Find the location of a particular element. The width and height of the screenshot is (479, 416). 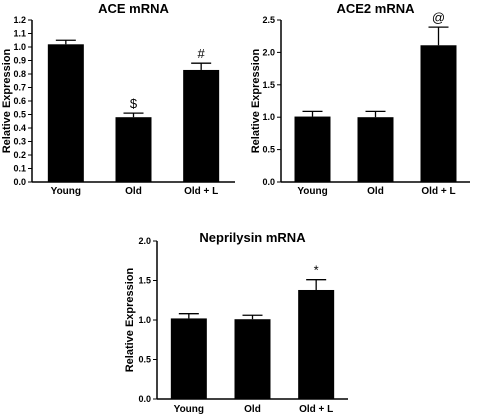

chart1-y-tick-label: 0.5 is located at coordinates (19, 115).